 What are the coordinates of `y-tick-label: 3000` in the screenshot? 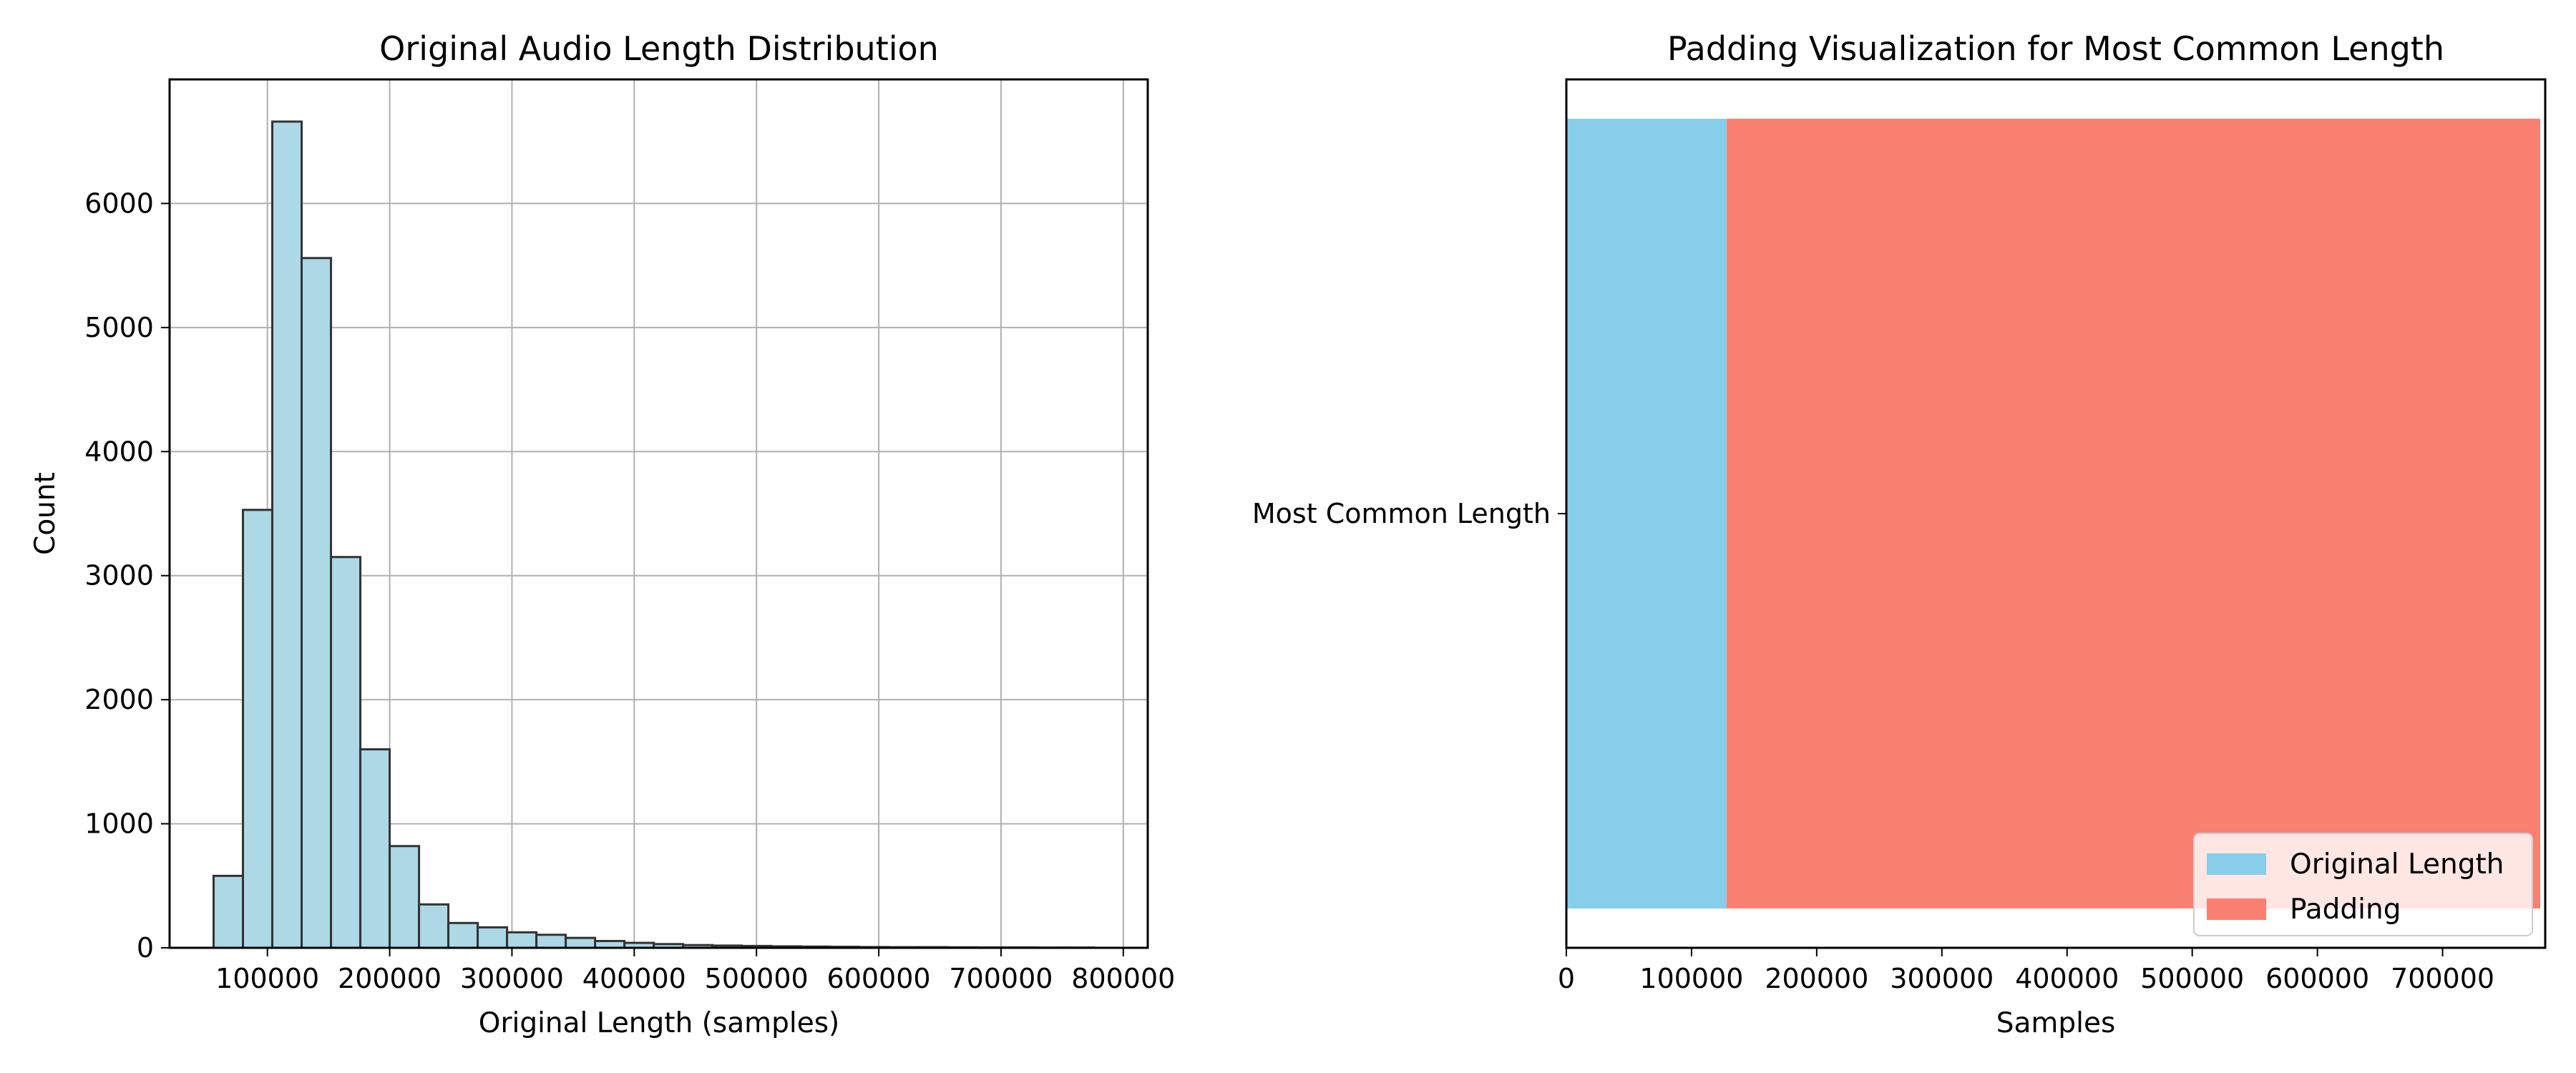 It's located at (119, 576).